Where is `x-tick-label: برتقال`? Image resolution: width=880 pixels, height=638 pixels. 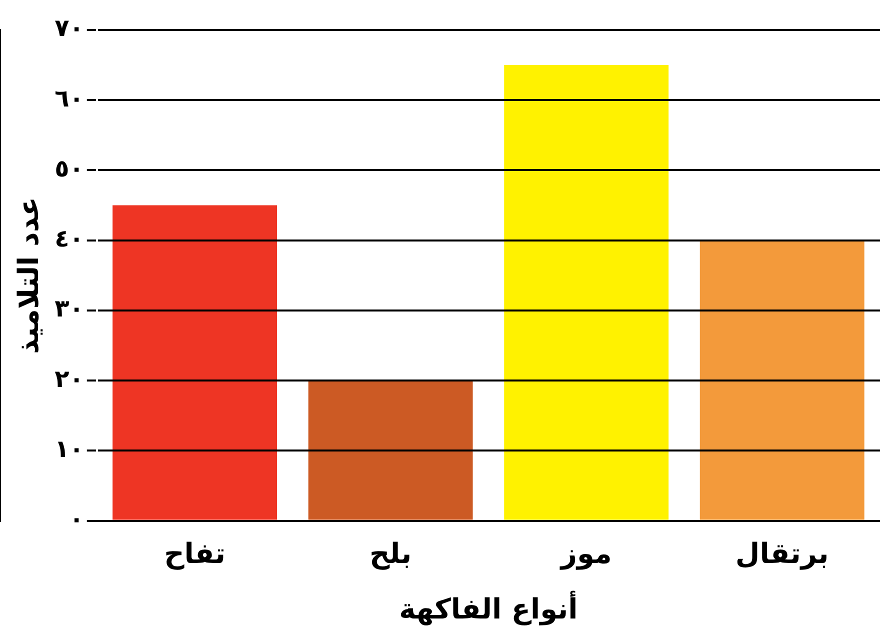
x-tick-label: برتقال is located at coordinates (782, 553).